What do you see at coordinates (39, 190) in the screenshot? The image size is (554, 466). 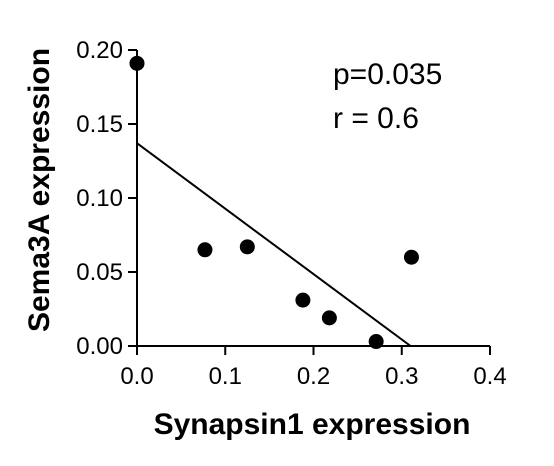 I see `y-axis-title: Sema3A expression` at bounding box center [39, 190].